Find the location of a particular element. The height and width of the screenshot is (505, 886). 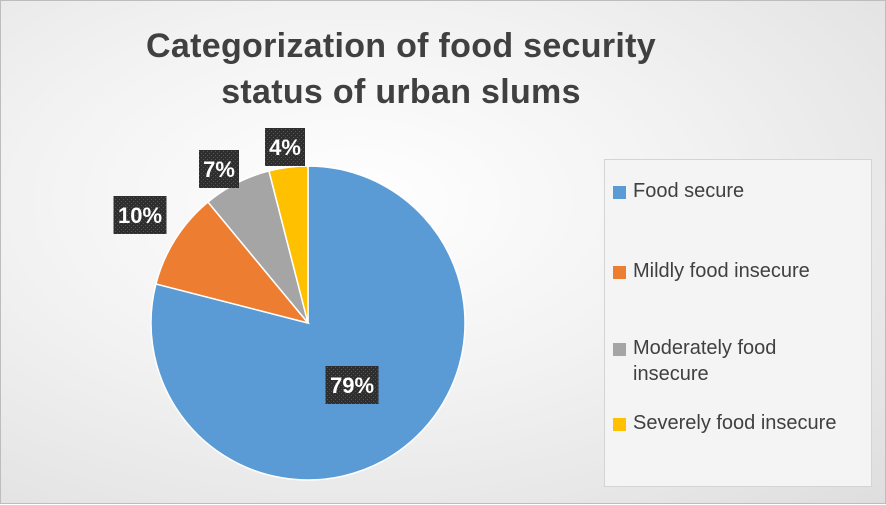

data-label-text: 10% is located at coordinates (140, 215).